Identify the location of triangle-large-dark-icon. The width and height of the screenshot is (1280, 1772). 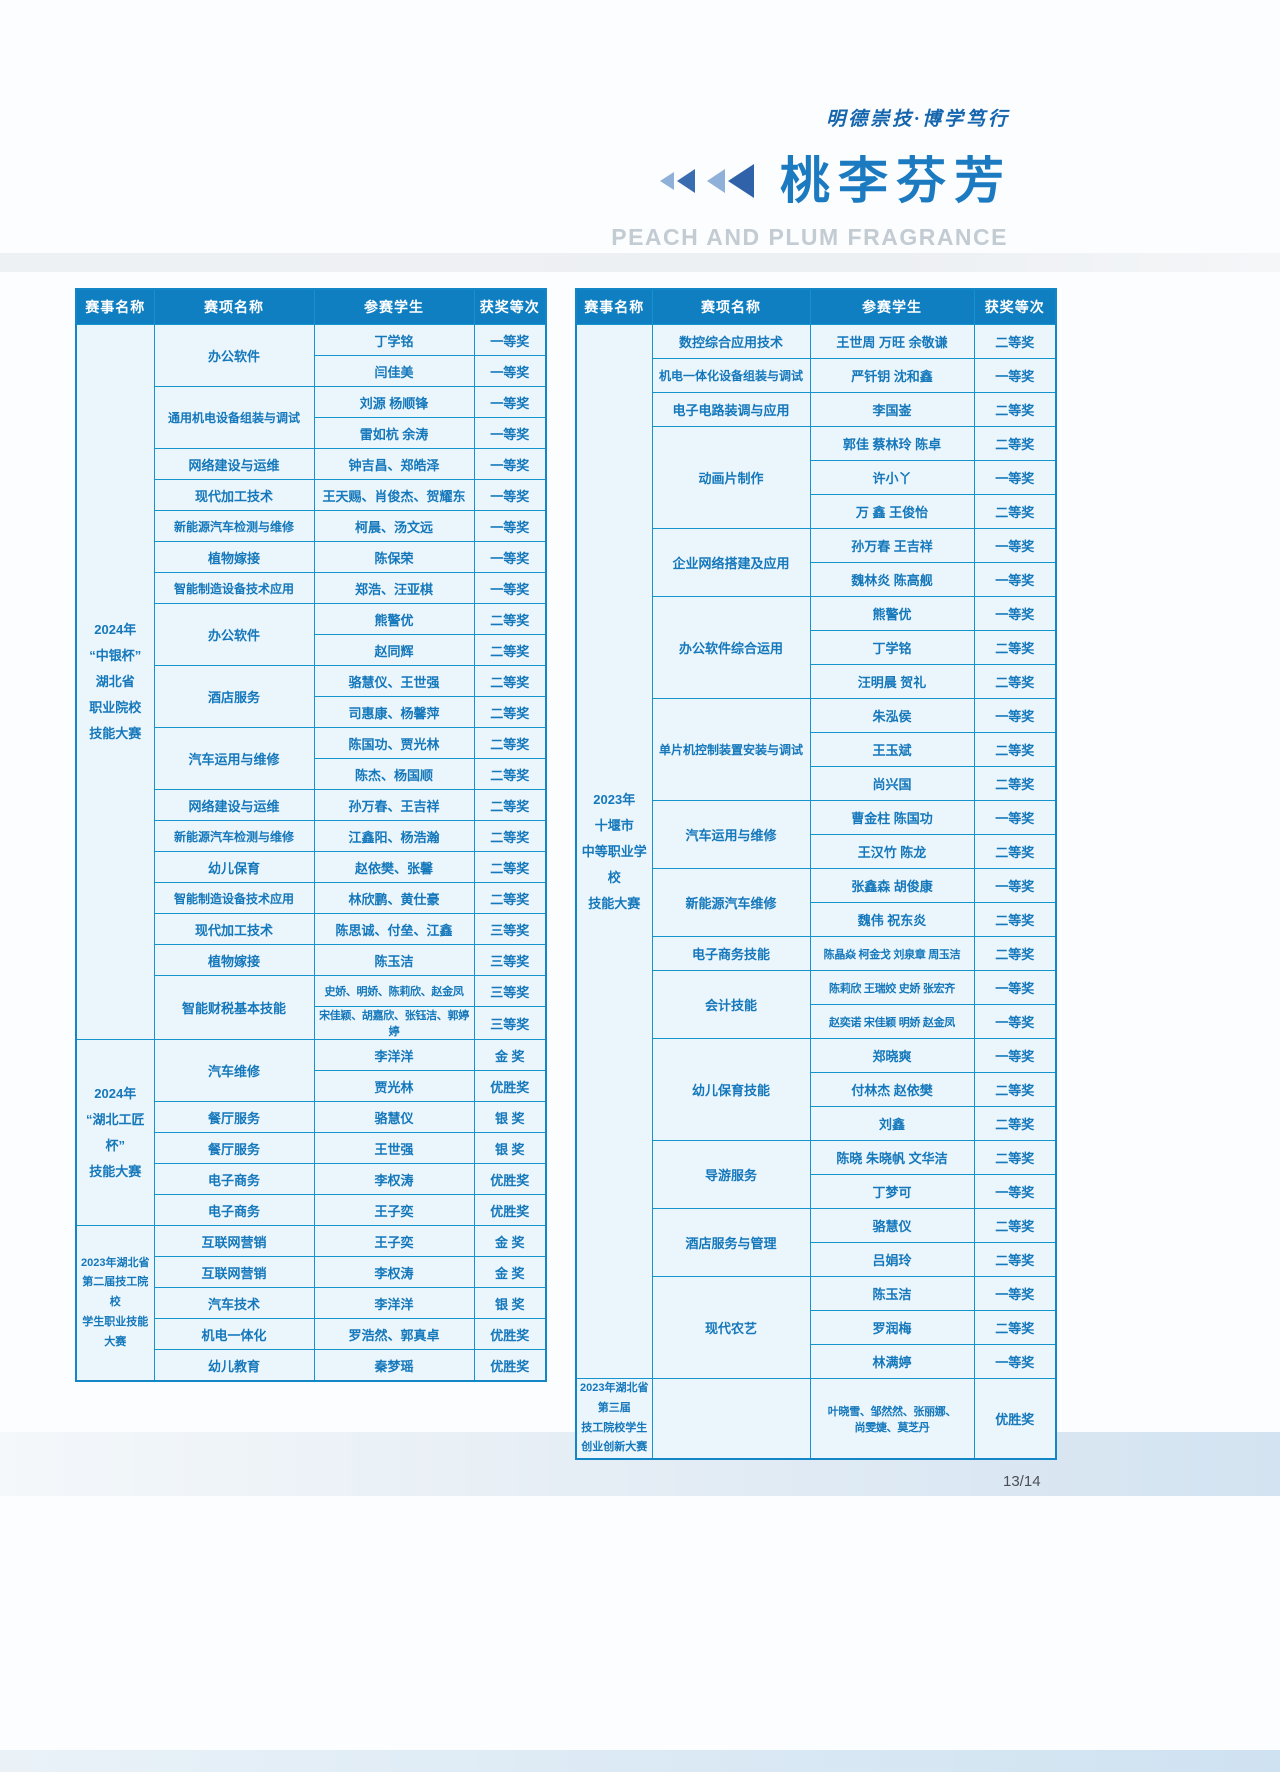
(741, 181).